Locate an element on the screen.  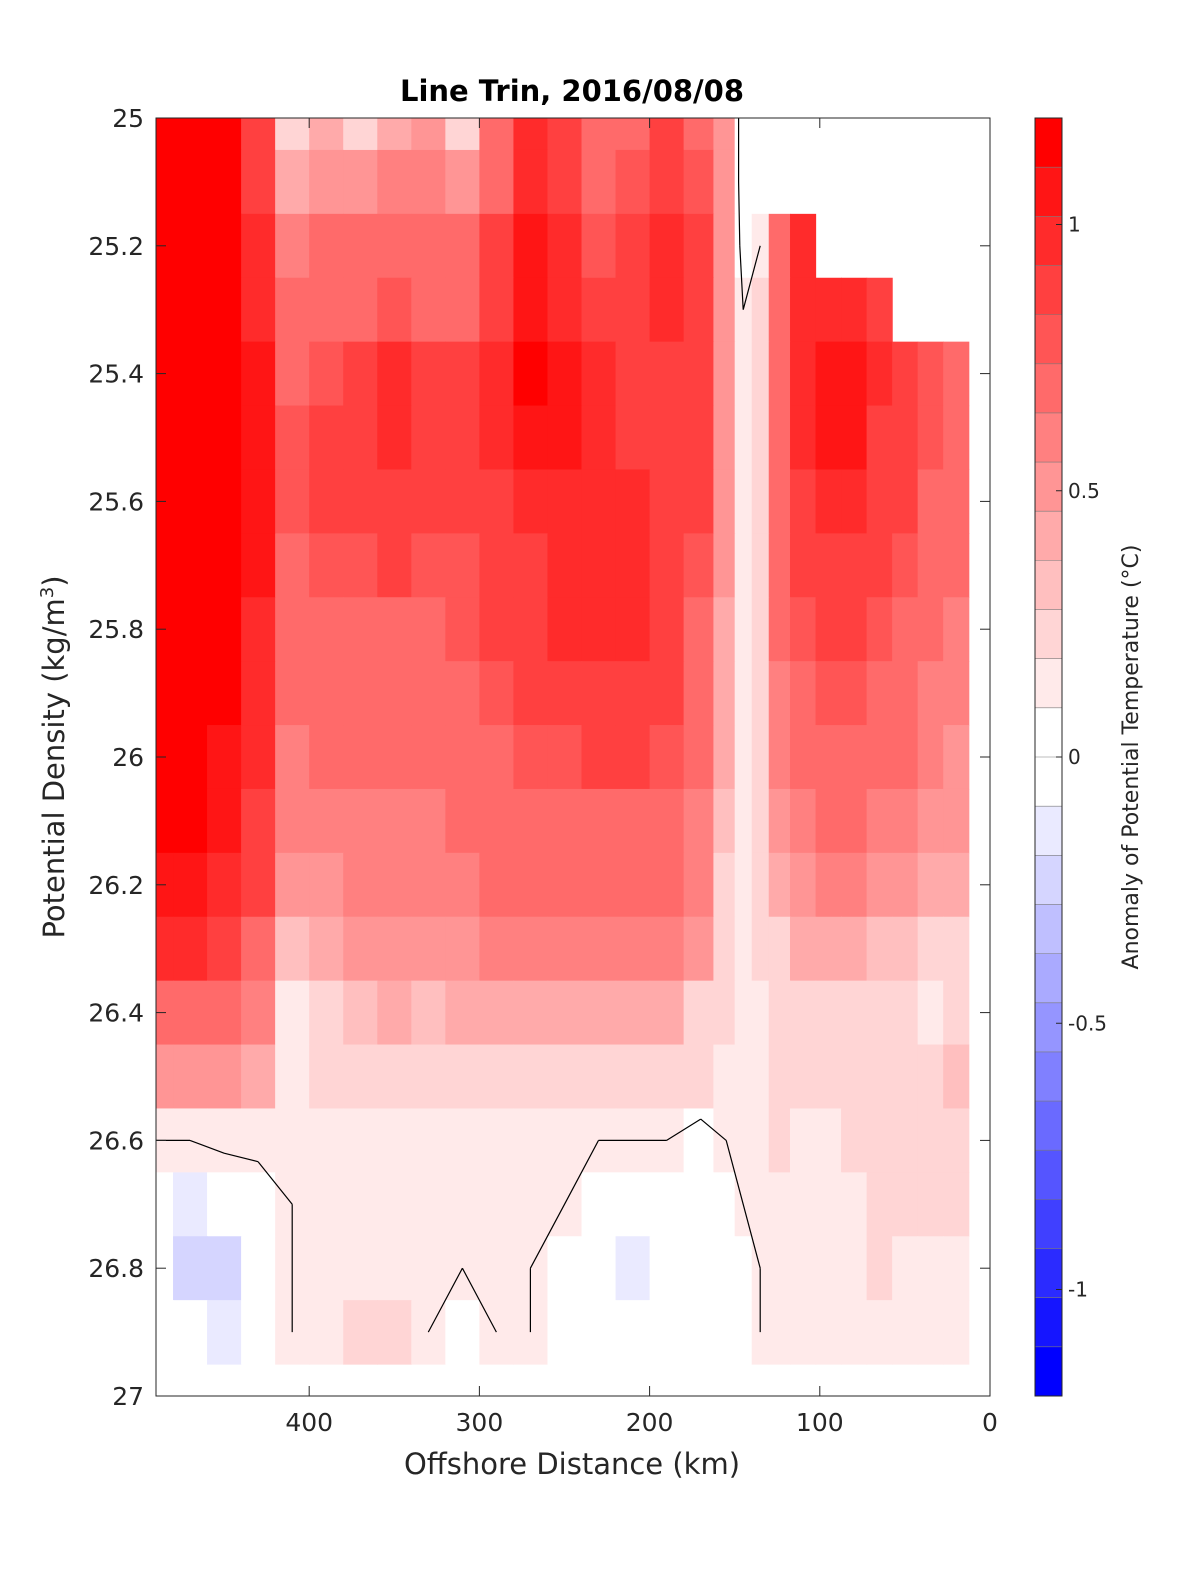
y-tick-label: 27 is located at coordinates (128, 1396).